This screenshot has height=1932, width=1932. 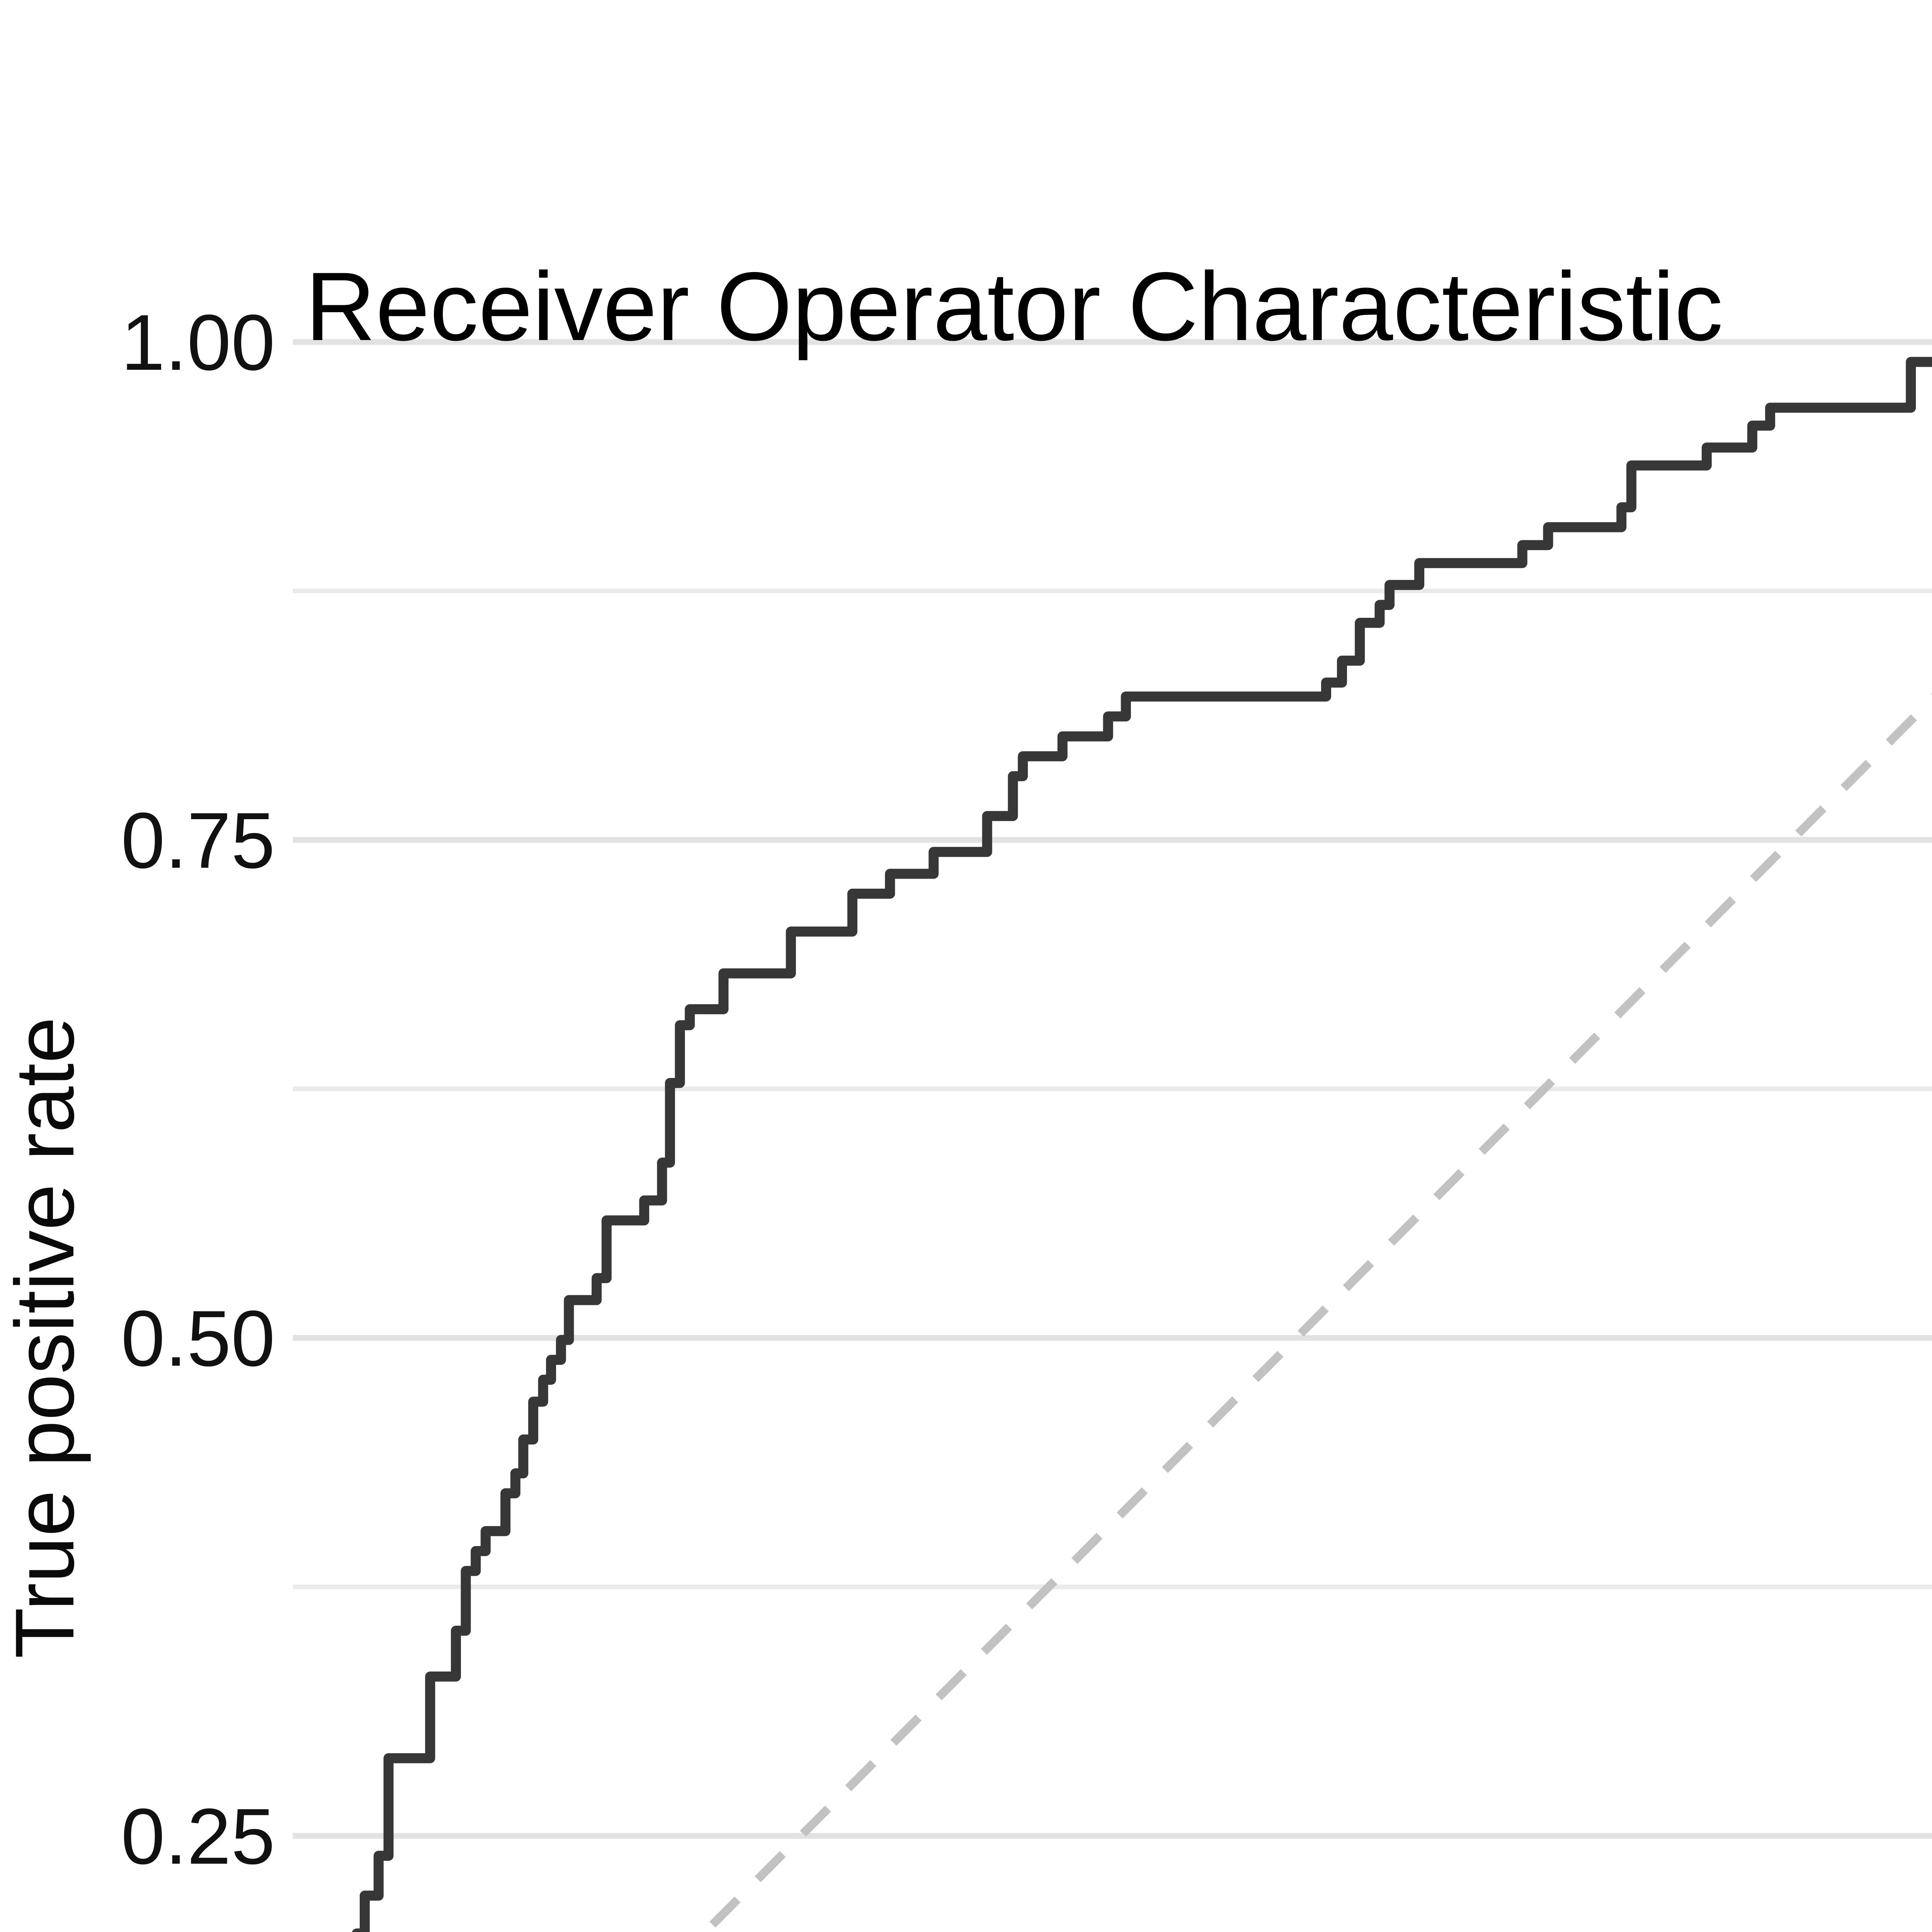 What do you see at coordinates (45, 1338) in the screenshot?
I see `y-axis-title: True positive rate` at bounding box center [45, 1338].